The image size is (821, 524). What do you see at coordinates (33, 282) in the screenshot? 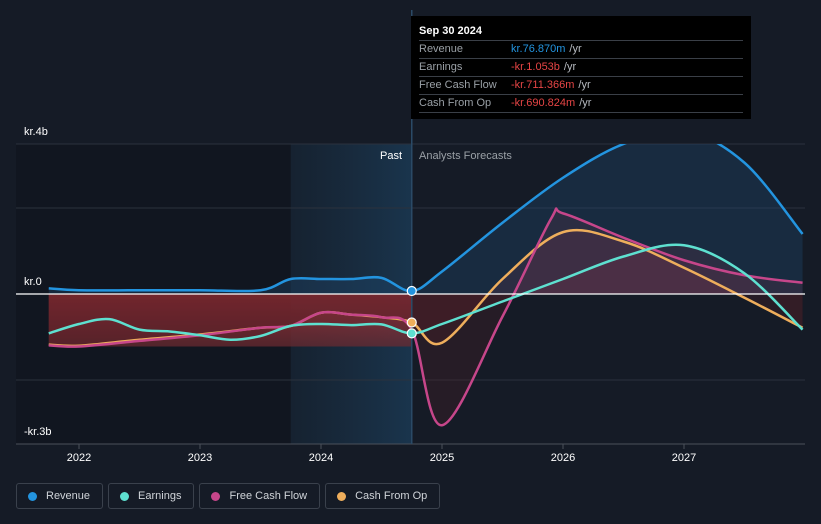
I see `y-tick-label: kr.0` at bounding box center [33, 282].